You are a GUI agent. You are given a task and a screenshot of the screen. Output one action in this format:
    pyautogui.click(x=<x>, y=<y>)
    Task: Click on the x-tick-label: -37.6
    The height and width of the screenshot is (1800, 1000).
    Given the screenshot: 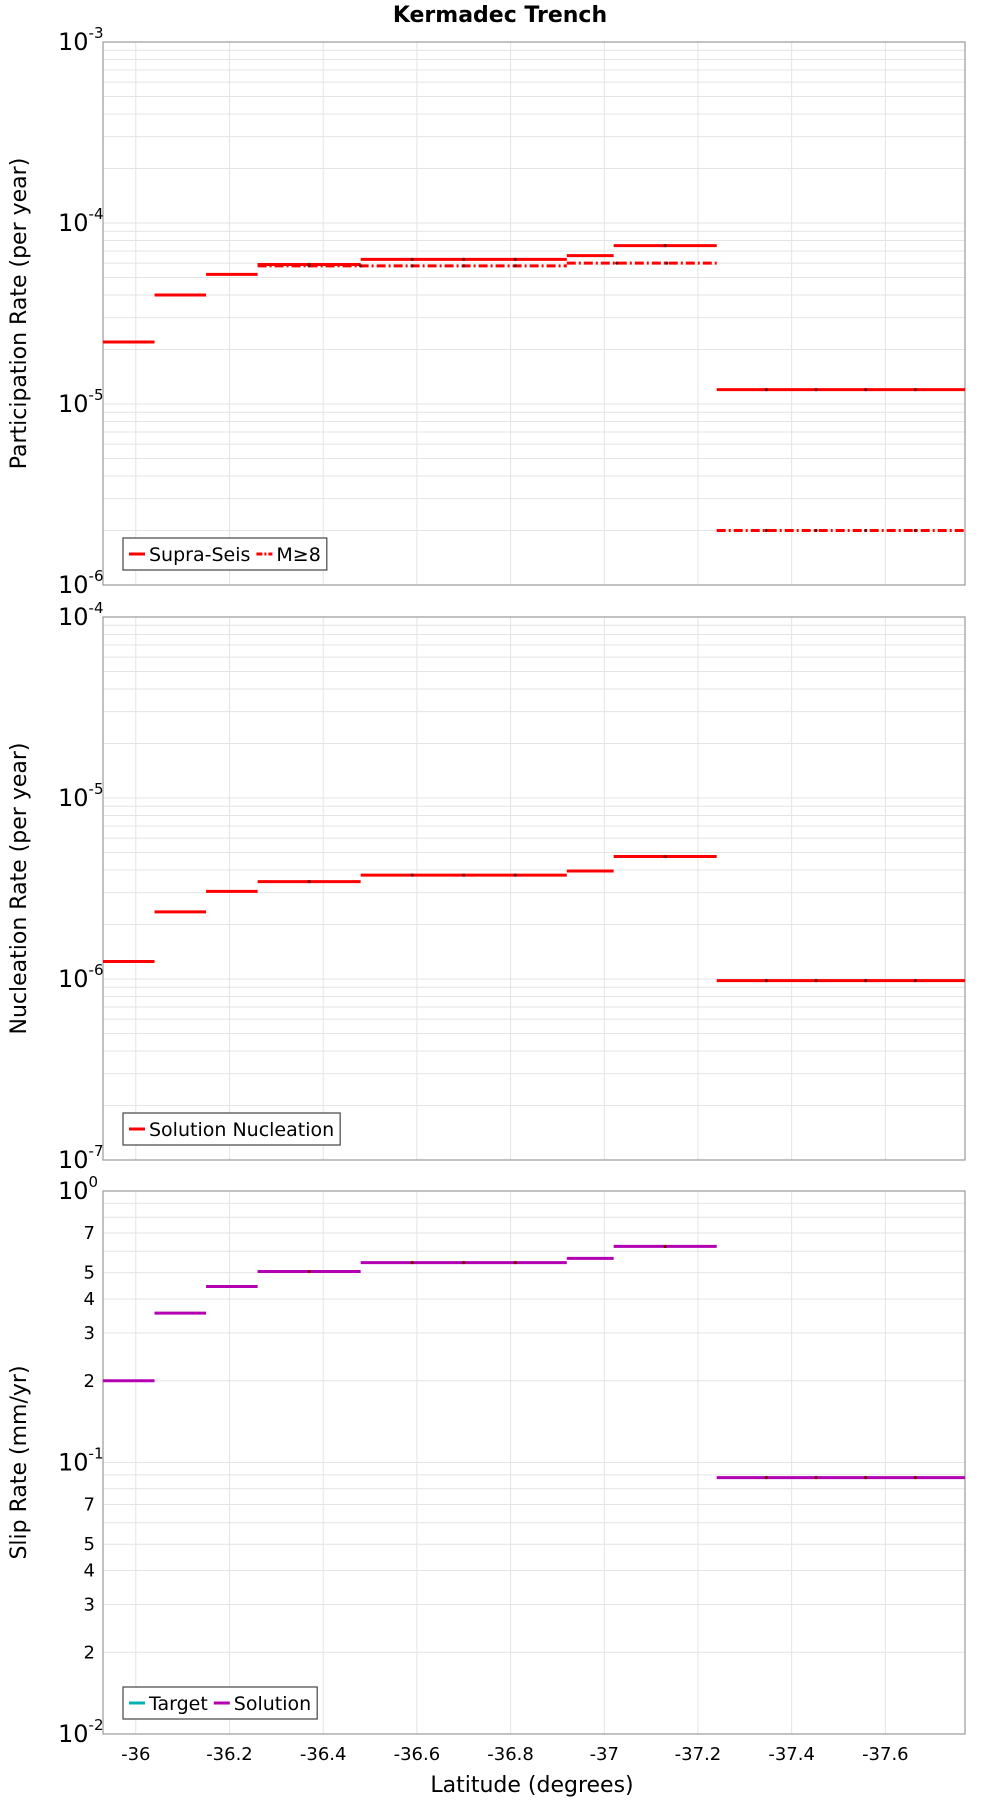 What is the action you would take?
    pyautogui.click(x=885, y=1754)
    